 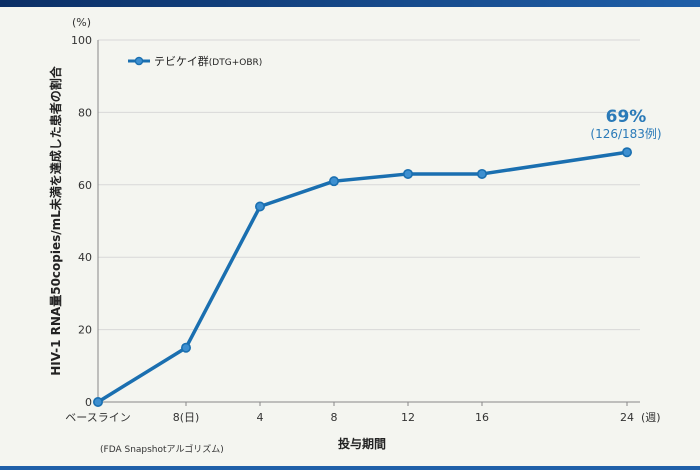 What do you see at coordinates (651, 417) in the screenshot?
I see `x-unit-label: (週)` at bounding box center [651, 417].